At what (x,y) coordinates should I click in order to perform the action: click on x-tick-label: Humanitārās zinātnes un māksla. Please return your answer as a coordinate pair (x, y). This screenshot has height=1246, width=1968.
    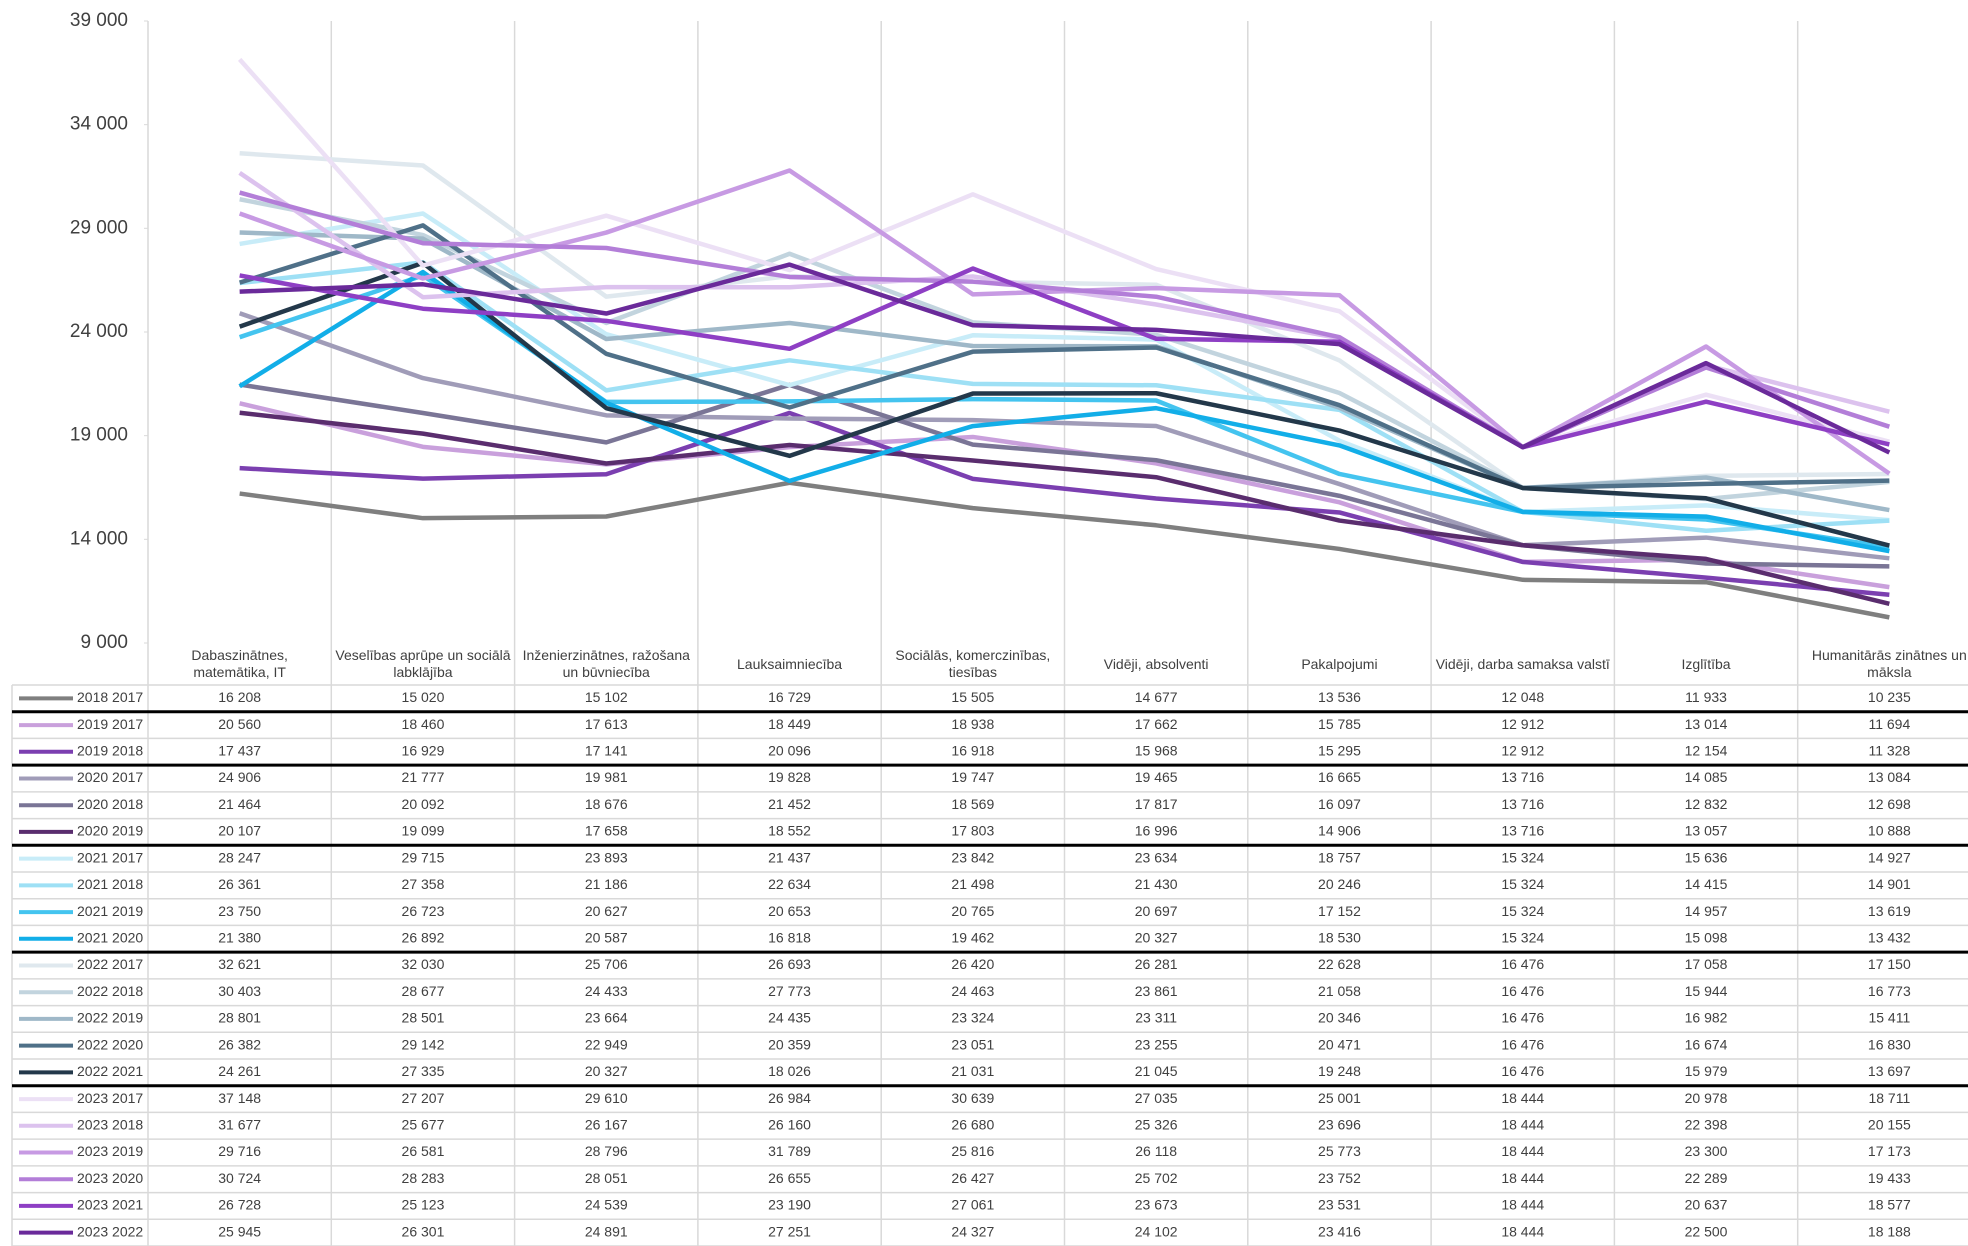
    Looking at the image, I should click on (1889, 663).